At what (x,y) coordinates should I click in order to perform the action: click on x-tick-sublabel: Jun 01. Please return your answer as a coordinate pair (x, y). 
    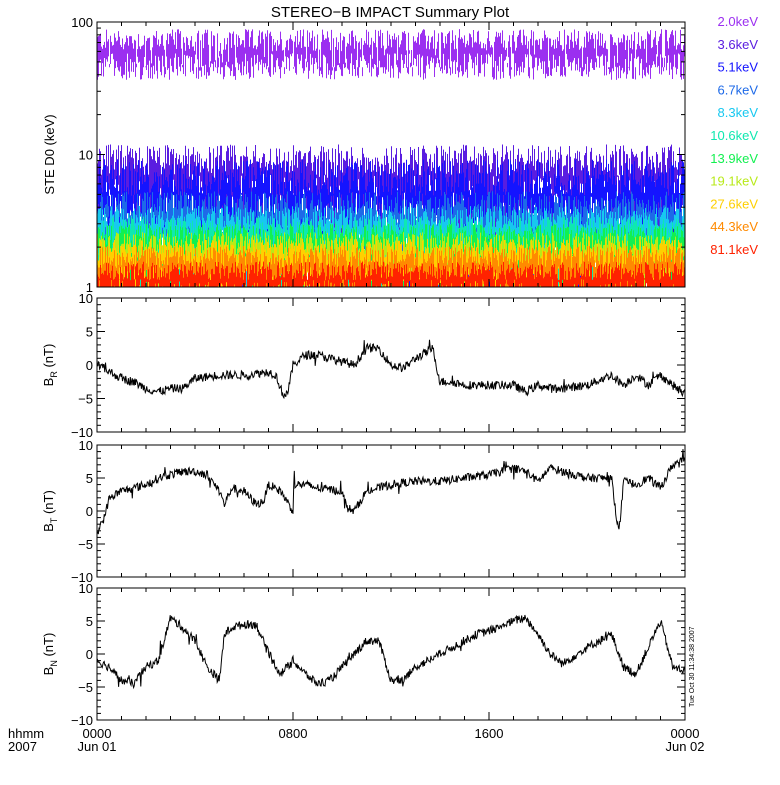
    Looking at the image, I should click on (96, 746).